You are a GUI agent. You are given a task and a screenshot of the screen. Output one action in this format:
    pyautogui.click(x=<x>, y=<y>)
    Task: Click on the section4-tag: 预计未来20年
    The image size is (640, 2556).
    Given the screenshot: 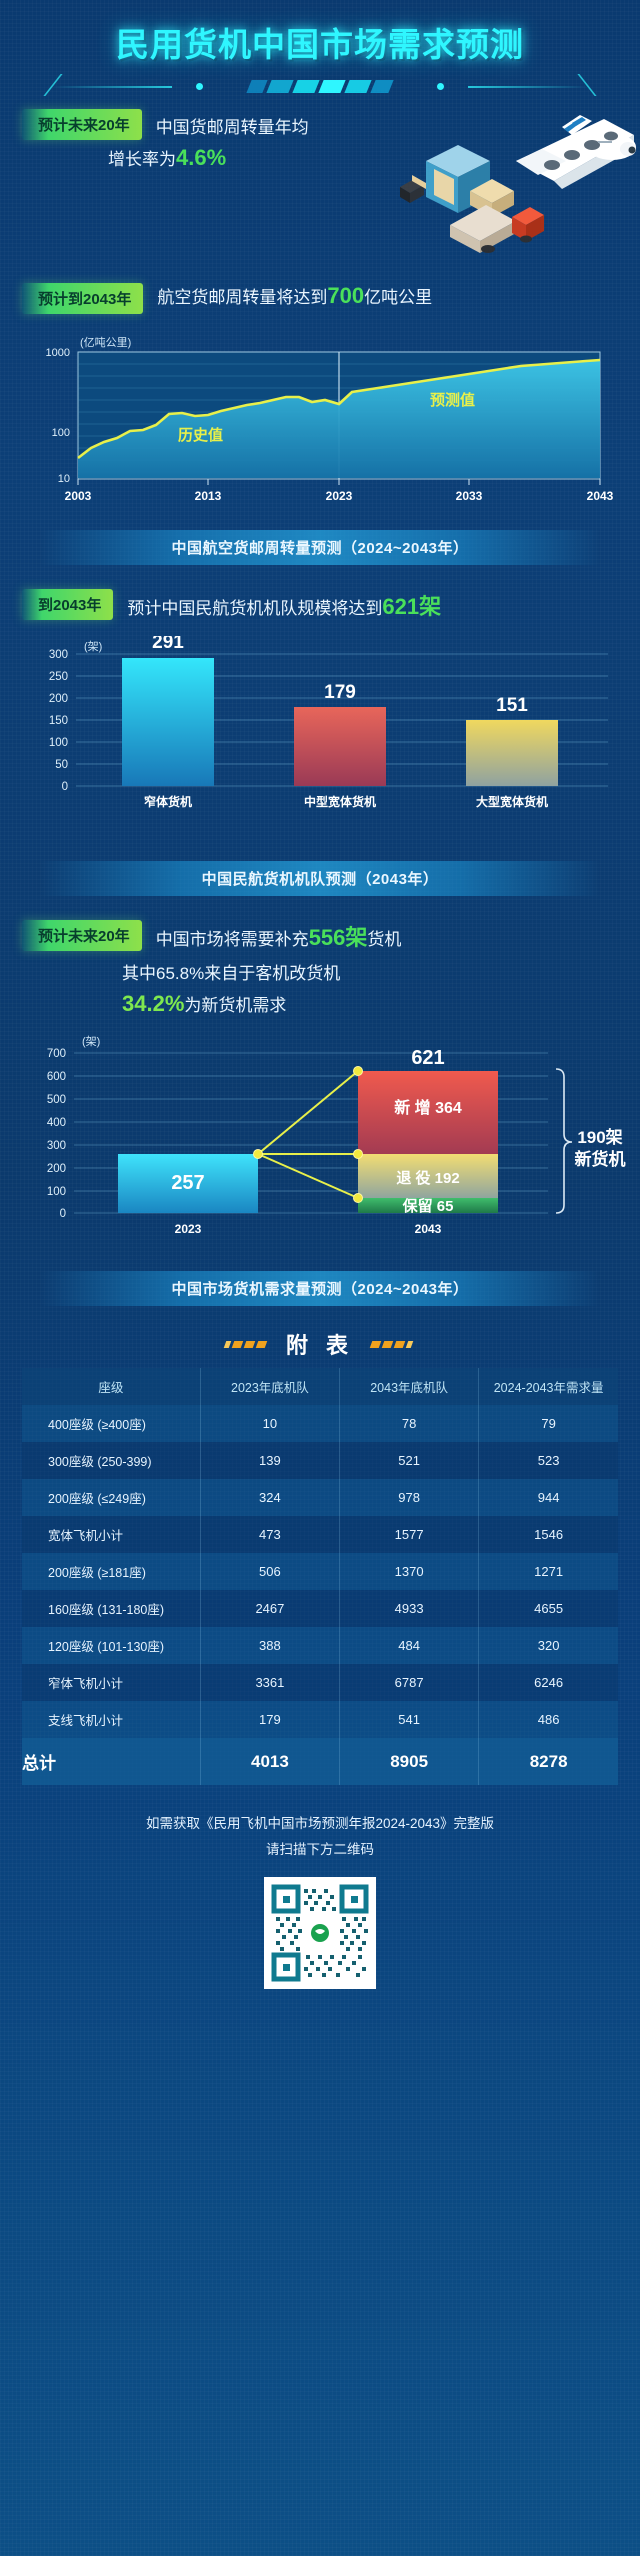 What is the action you would take?
    pyautogui.click(x=82, y=935)
    